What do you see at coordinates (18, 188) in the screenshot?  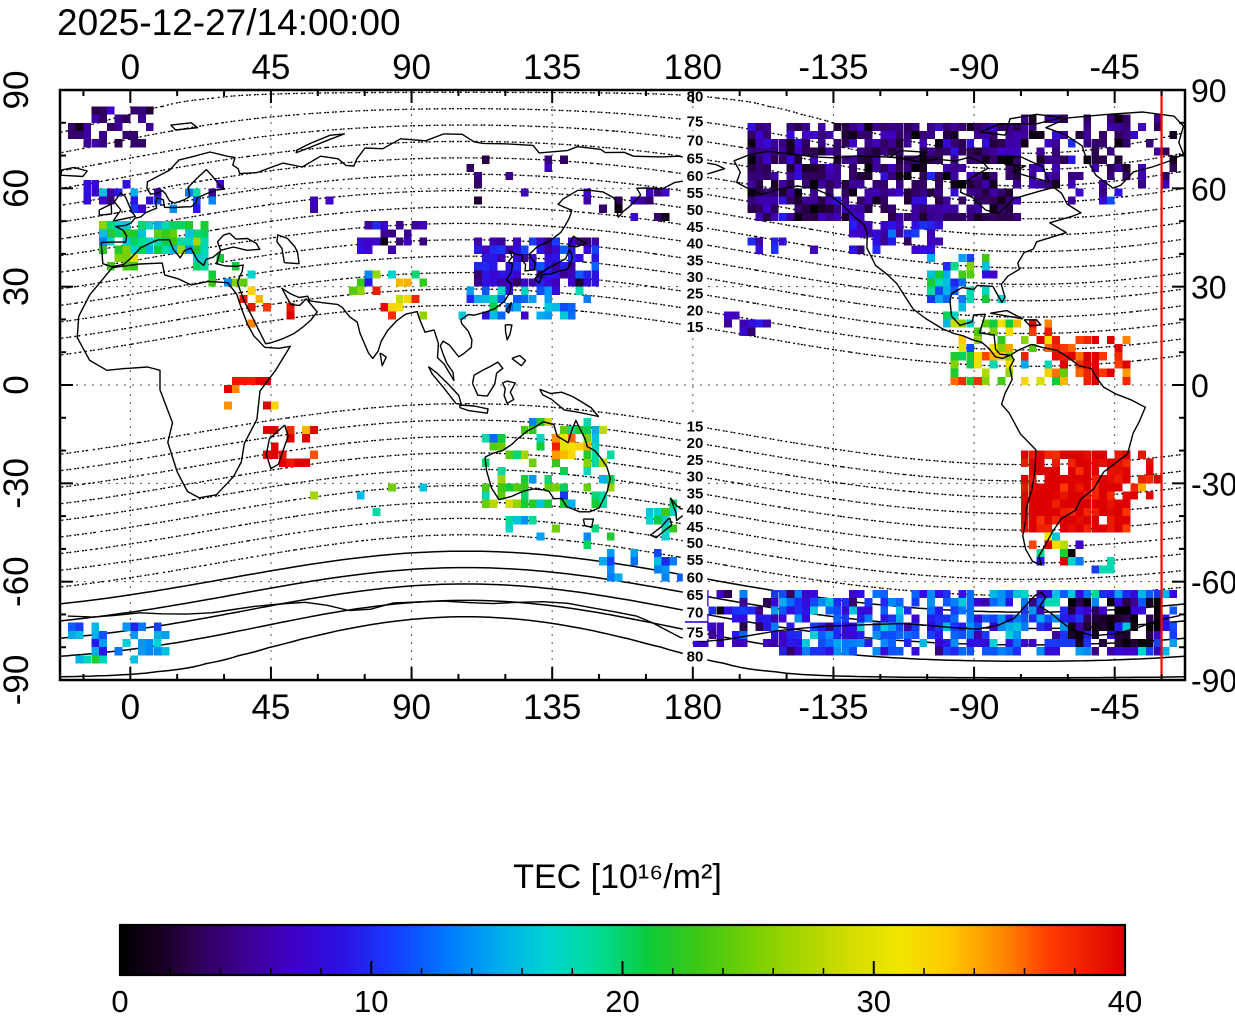 I see `lat-tick-label-left: 60` at bounding box center [18, 188].